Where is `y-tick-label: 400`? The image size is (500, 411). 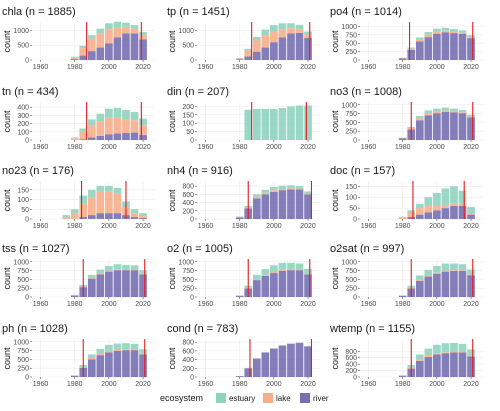 y-tick-label: 400 is located at coordinates (188, 203).